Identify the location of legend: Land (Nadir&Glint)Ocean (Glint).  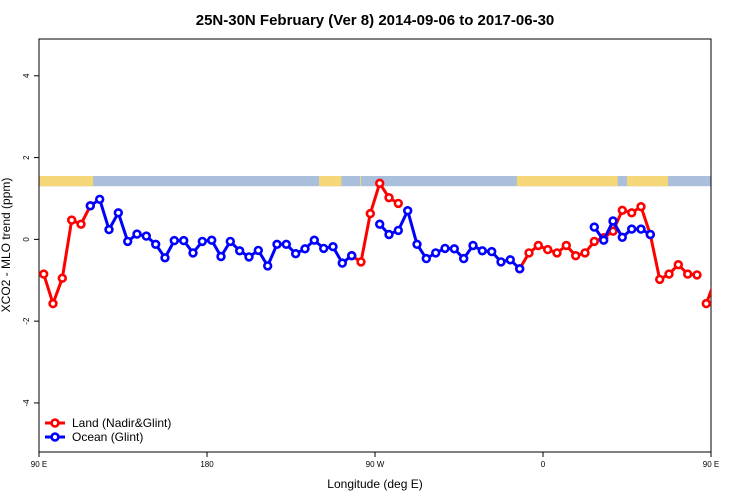
(108, 430).